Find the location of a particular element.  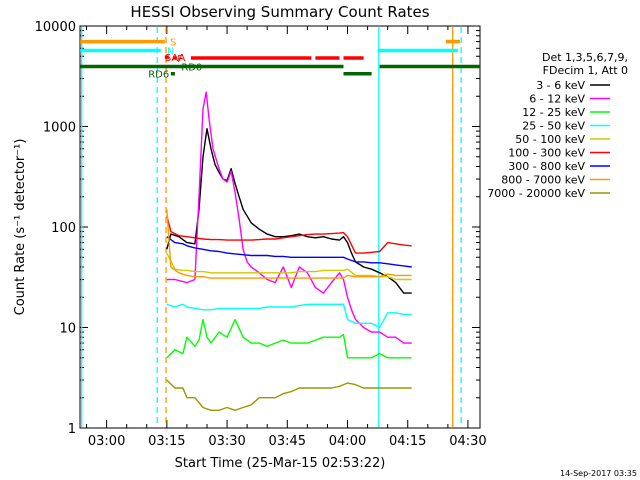

legend-entry-label: 3 - 6 keV is located at coordinates (560, 85).